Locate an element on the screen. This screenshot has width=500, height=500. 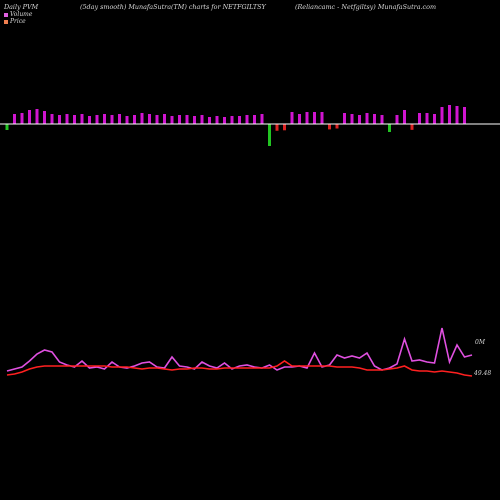
legend-item-price: Price is located at coordinates (18, 21).